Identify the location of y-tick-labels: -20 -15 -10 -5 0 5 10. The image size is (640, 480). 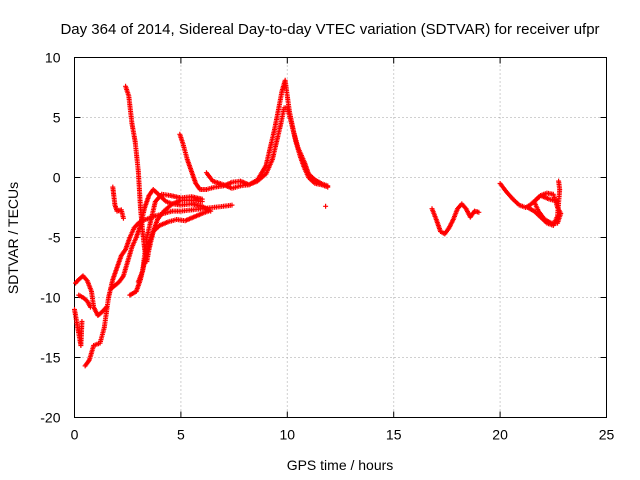
(50, 238).